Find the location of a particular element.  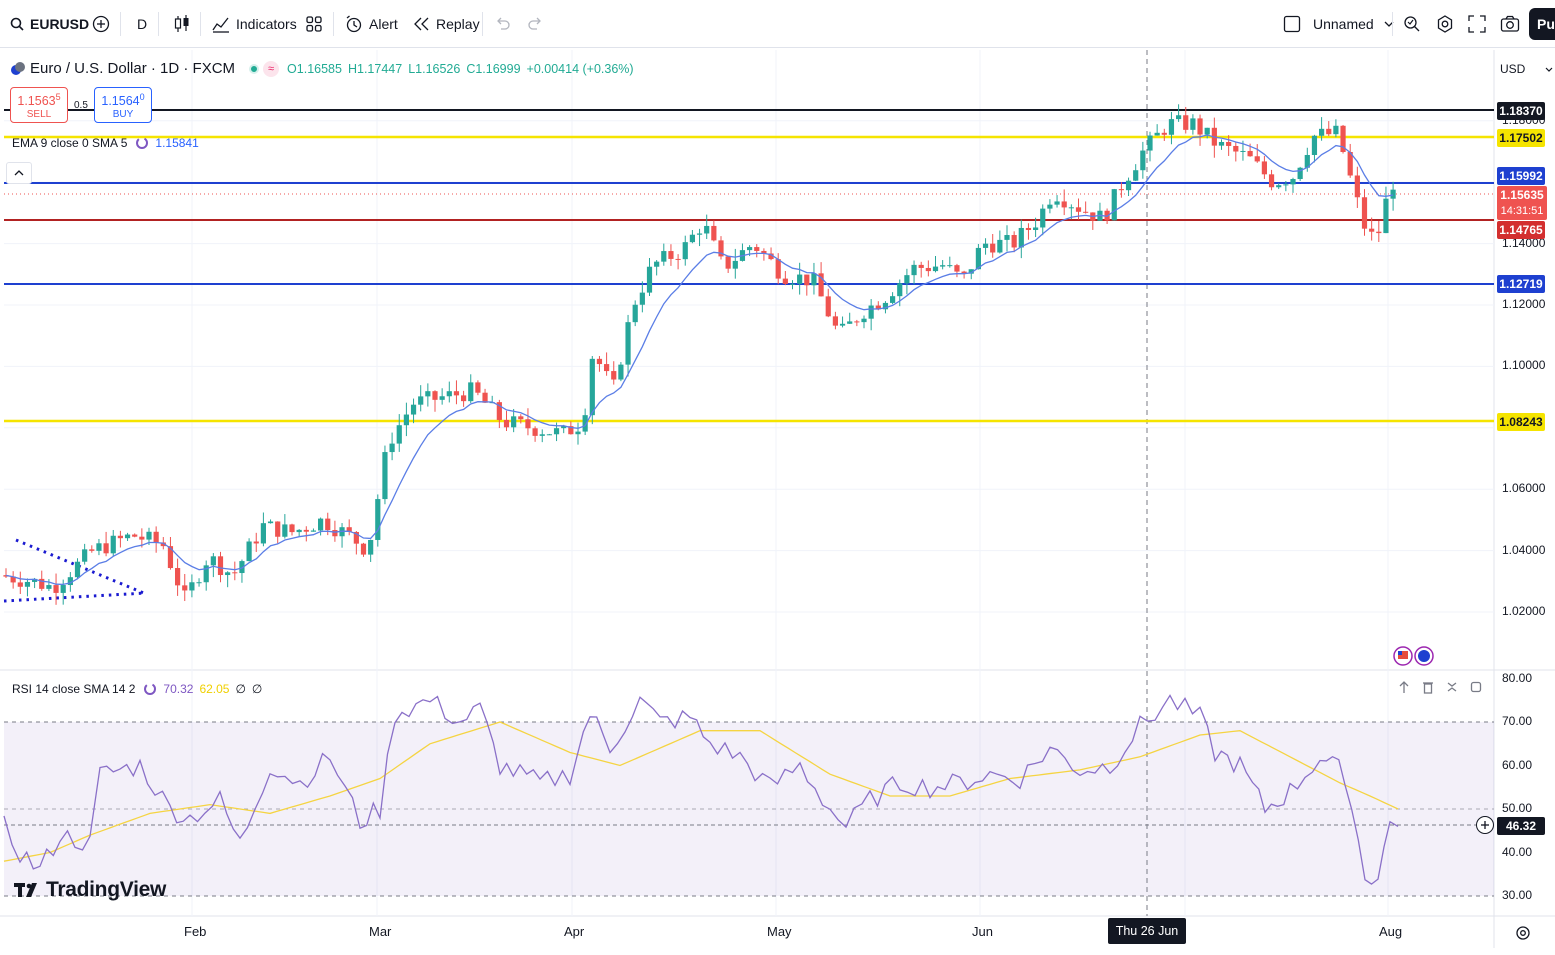

screenshot-button is located at coordinates (1510, 24).